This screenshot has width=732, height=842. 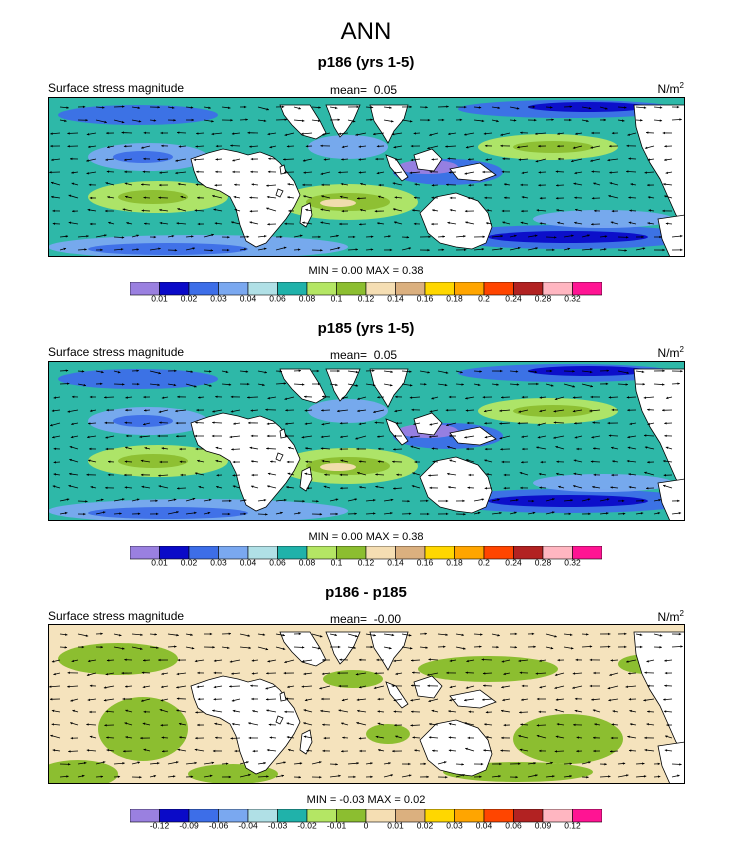 I want to click on land-india, so click(x=343, y=648).